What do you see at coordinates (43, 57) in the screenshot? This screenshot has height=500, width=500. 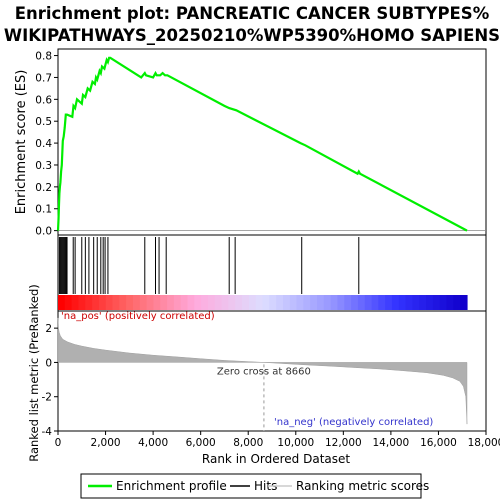 I see `es-y-tick-label: 0.8` at bounding box center [43, 57].